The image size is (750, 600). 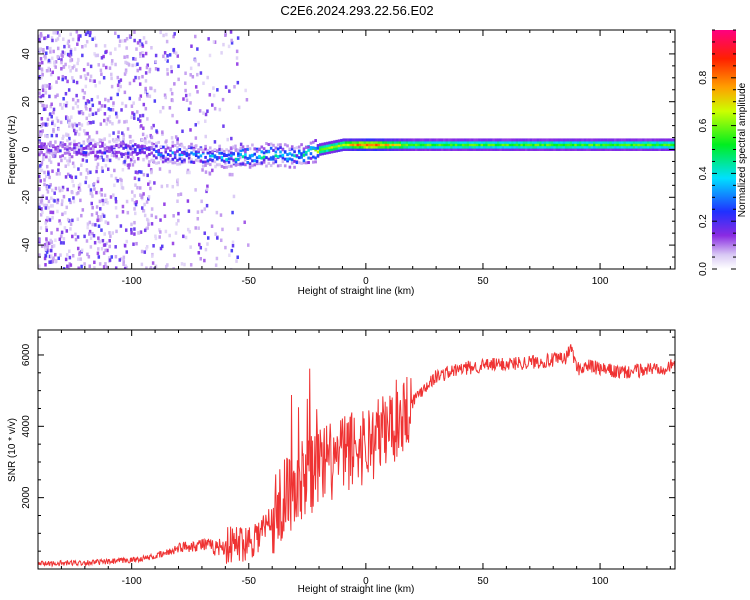 What do you see at coordinates (249, 581) in the screenshot?
I see `snr-x-tick-label: -50` at bounding box center [249, 581].